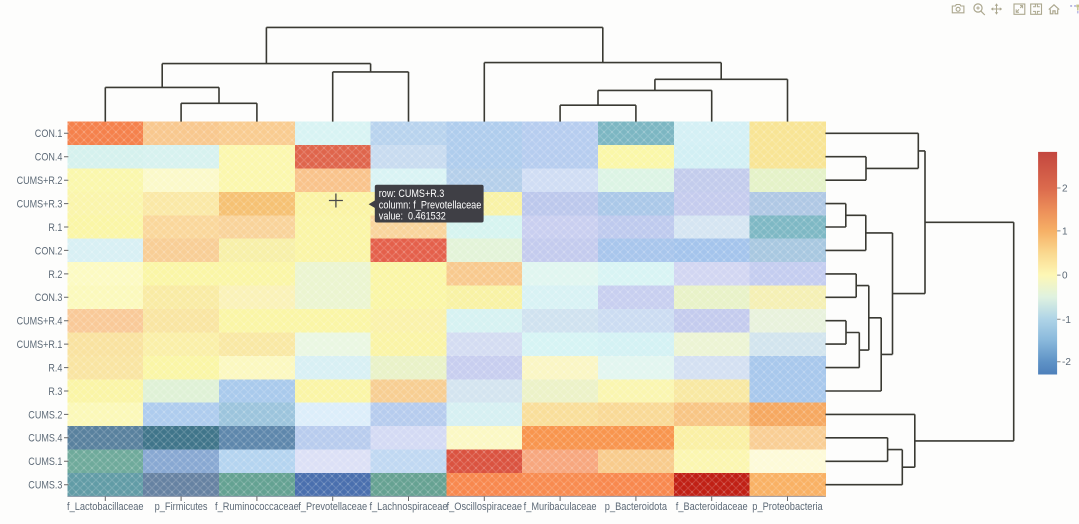 Image resolution: width=1079 pixels, height=524 pixels. Describe the element at coordinates (181, 507) in the screenshot. I see `svg-text: p_Firmicutes` at that location.